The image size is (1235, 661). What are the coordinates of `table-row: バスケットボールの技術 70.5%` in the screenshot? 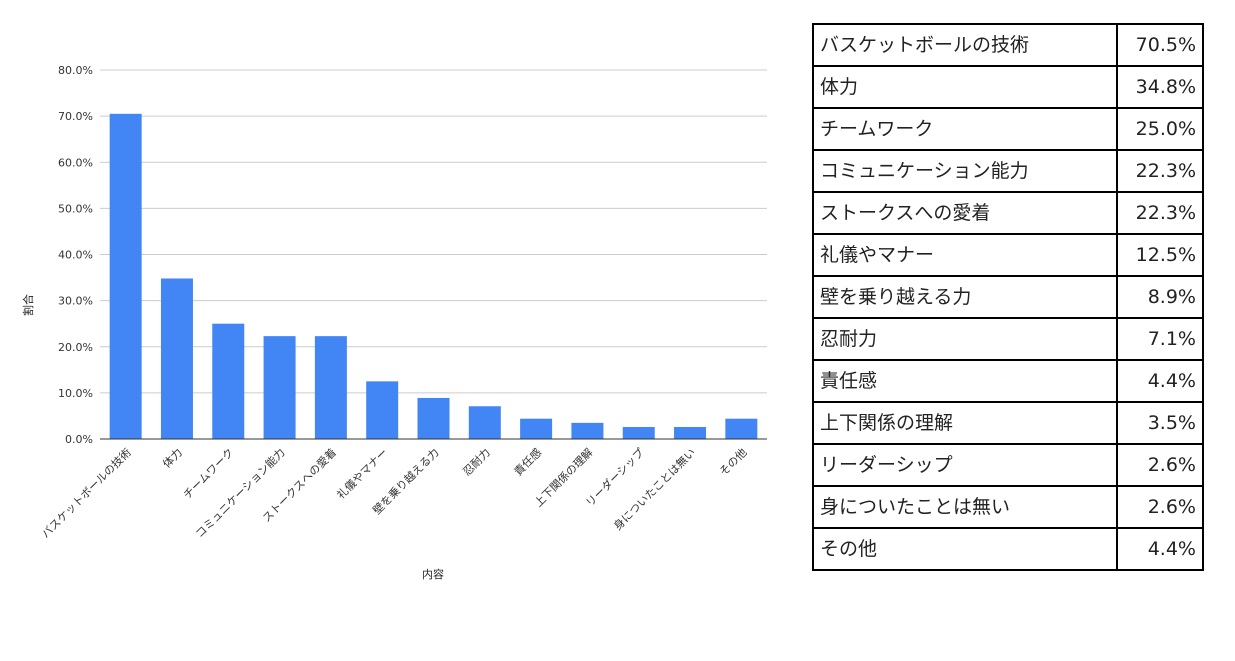 It's located at (1008, 45).